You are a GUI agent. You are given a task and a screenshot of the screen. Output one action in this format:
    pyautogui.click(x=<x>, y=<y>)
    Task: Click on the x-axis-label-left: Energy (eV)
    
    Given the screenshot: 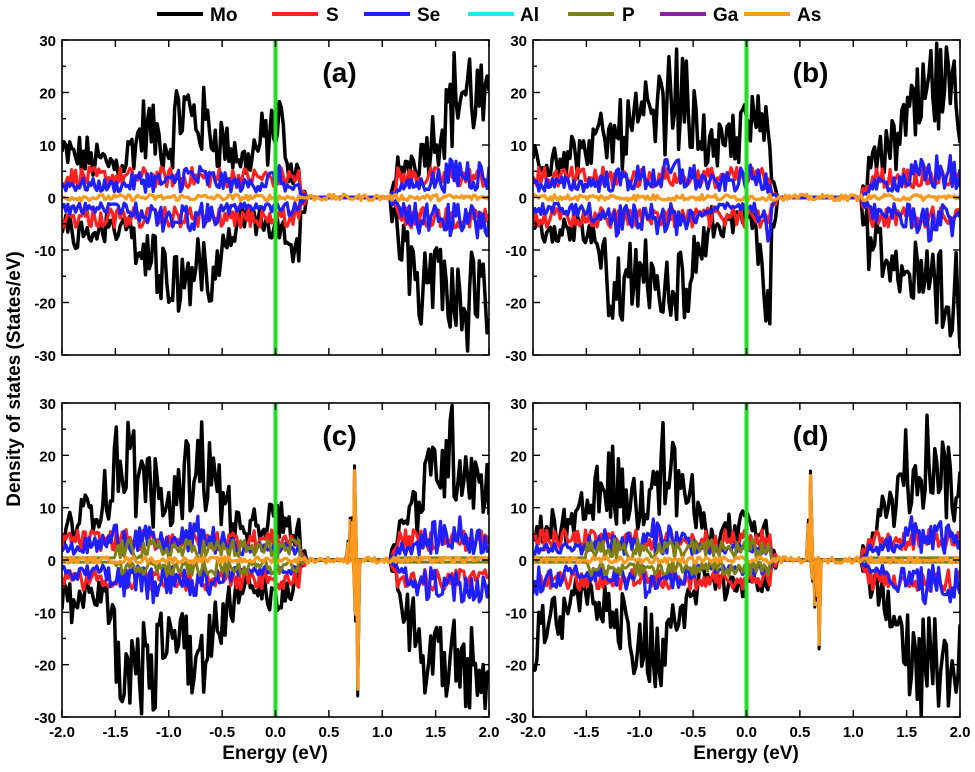 What is the action you would take?
    pyautogui.click(x=275, y=753)
    